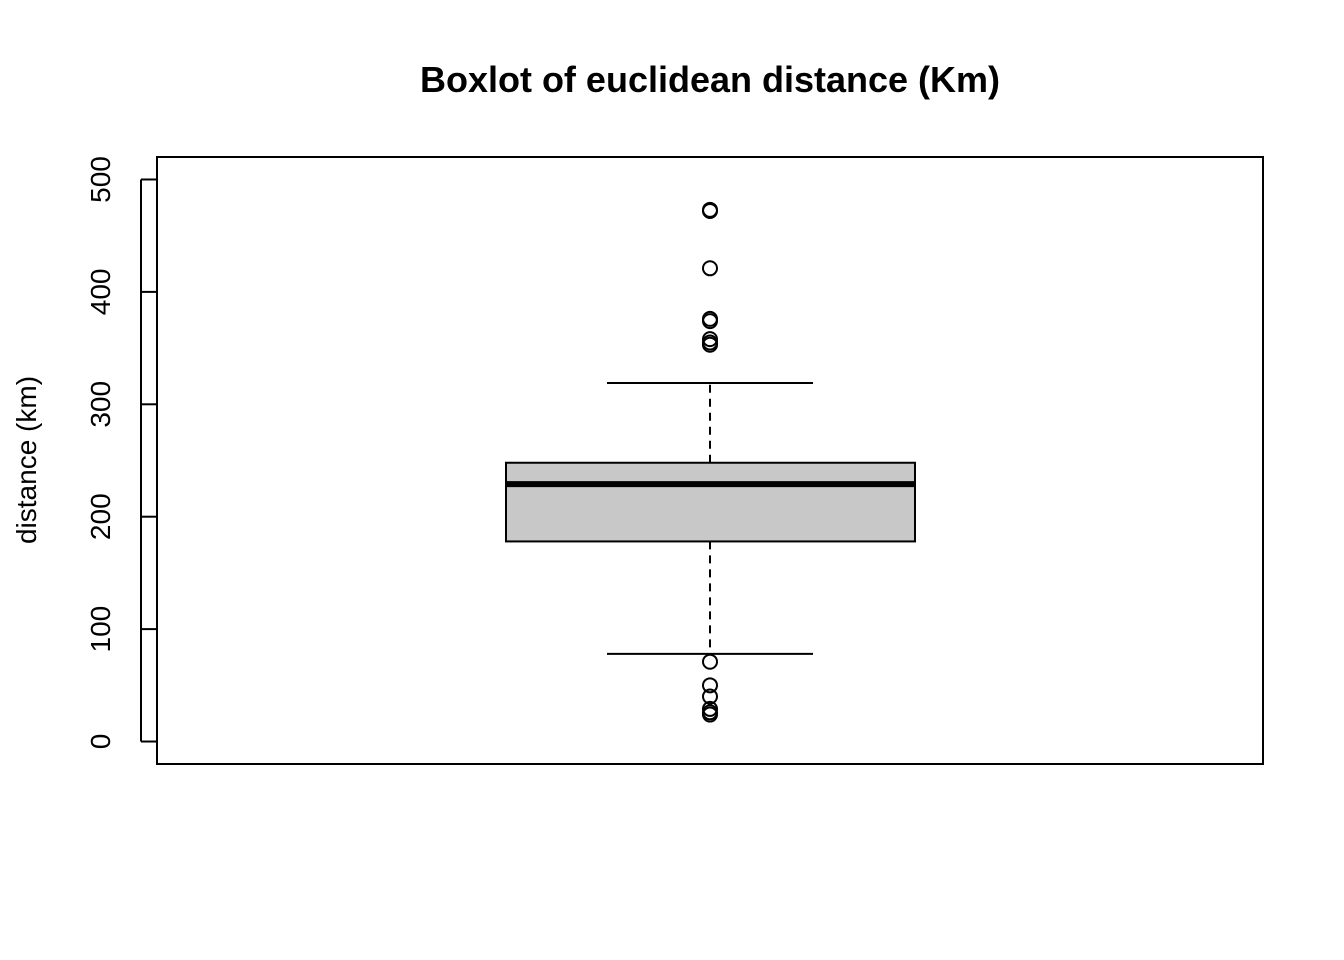 The width and height of the screenshot is (1344, 960). What do you see at coordinates (100, 516) in the screenshot?
I see `y-tick-label: 200` at bounding box center [100, 516].